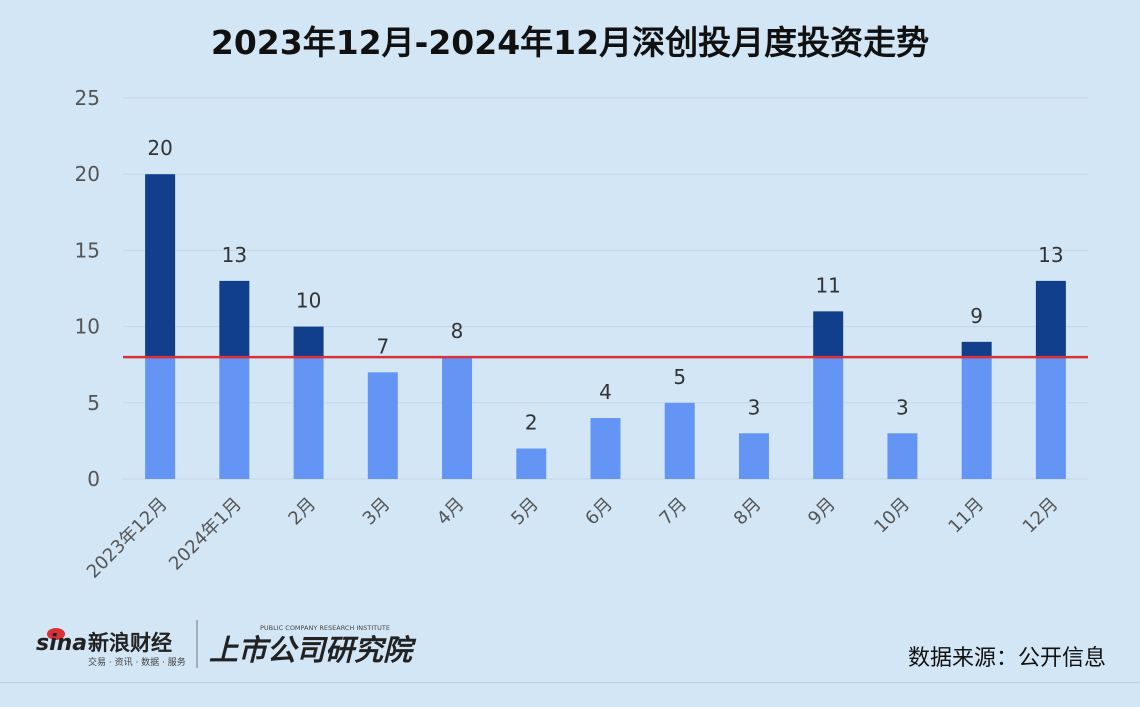 This screenshot has height=707, width=1140. What do you see at coordinates (748, 512) in the screenshot?
I see `x-tick-label: 8月` at bounding box center [748, 512].